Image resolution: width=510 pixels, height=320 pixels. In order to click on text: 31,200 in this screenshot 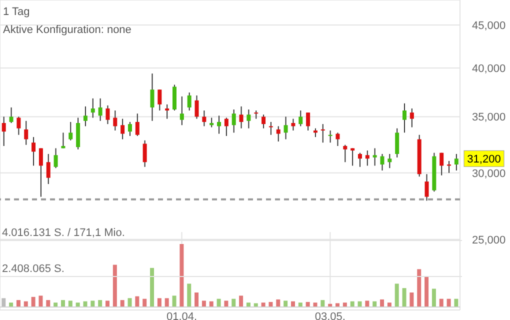, I will do `click(484, 160)`.